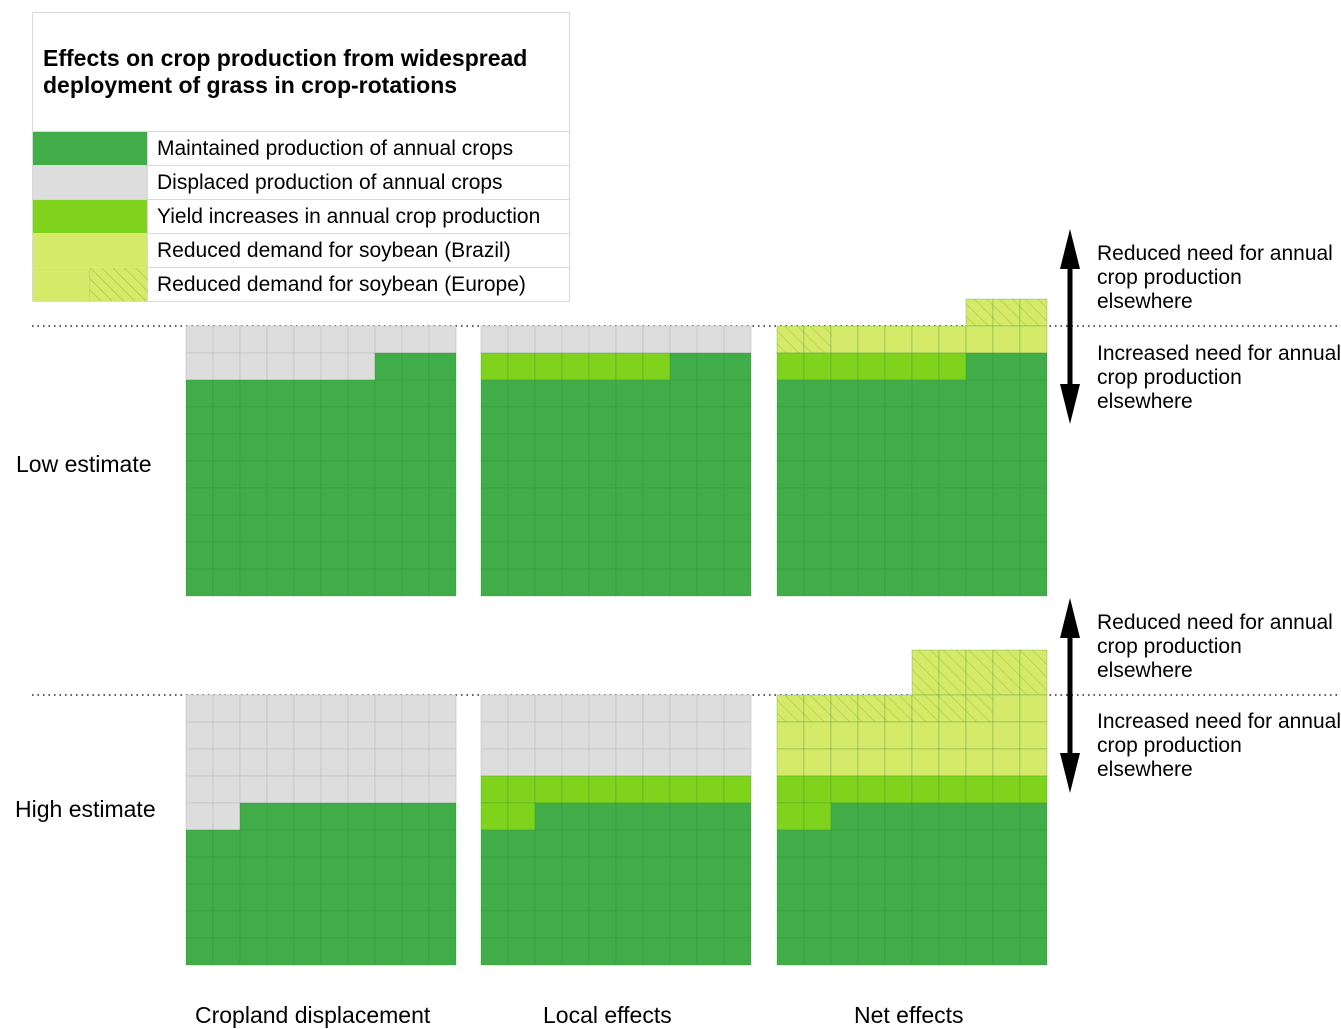 The width and height of the screenshot is (1341, 1029). I want to click on legend-item-maintained: Maintained production of annual crops, so click(301, 148).